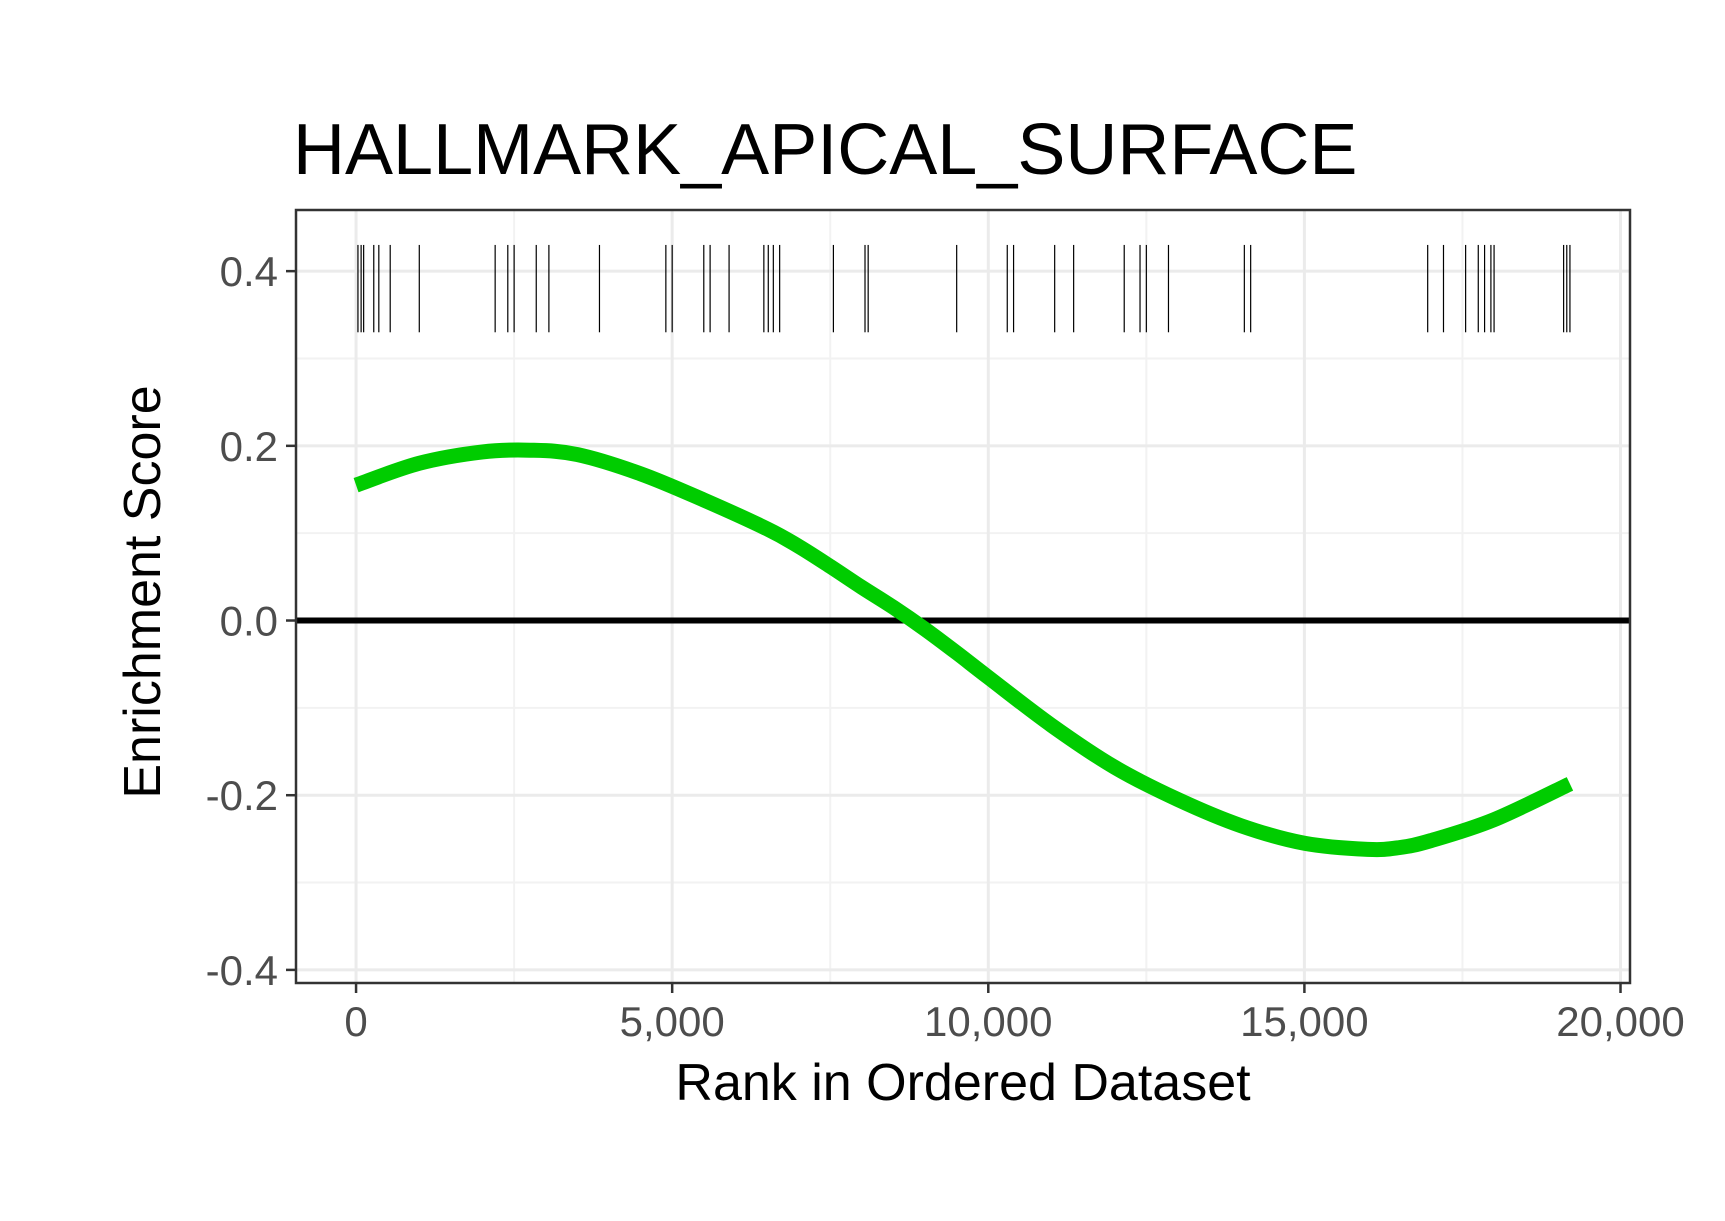 The image size is (1725, 1221). I want to click on x-axis: 0 5,000 10,000 15,000 20,000, so click(1014, 1014).